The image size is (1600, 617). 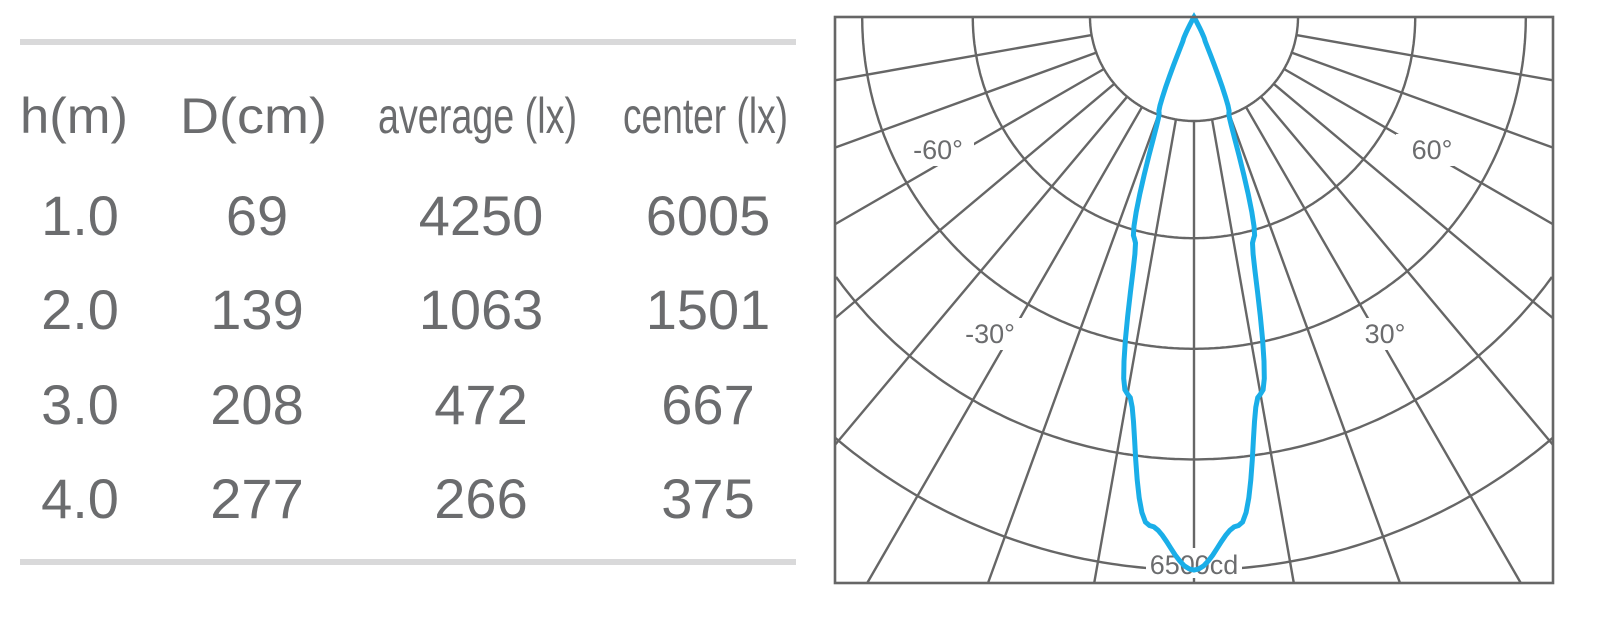 What do you see at coordinates (80, 498) in the screenshot?
I see `table-cell: 4.0` at bounding box center [80, 498].